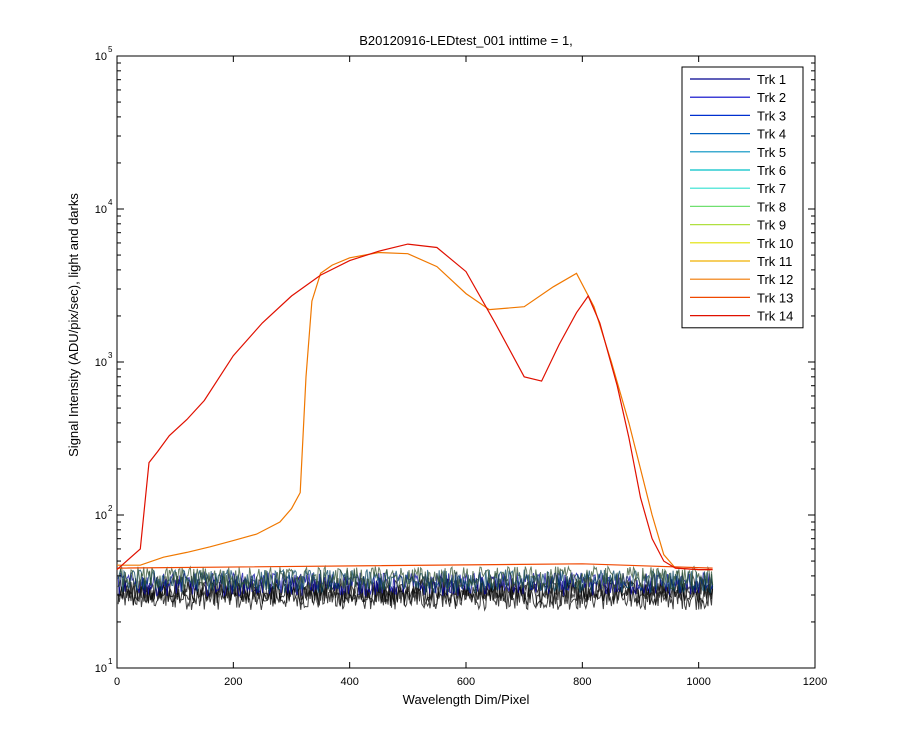 The image size is (900, 750). What do you see at coordinates (110, 202) in the screenshot?
I see `y-tick-label-exponent: 4` at bounding box center [110, 202].